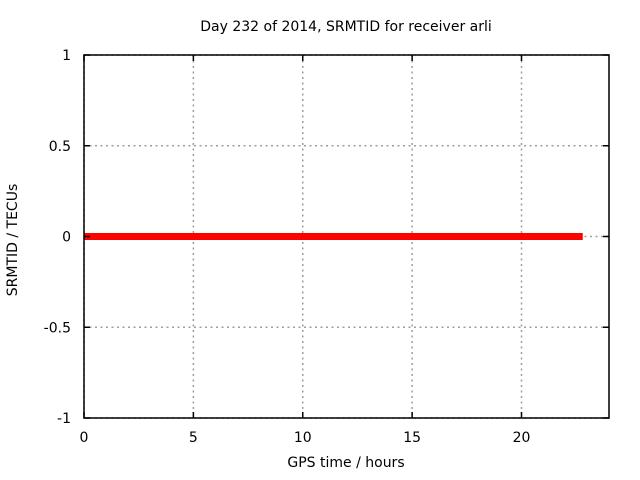  Describe the element at coordinates (13, 240) in the screenshot. I see `y-axis-label: SRMTID / TECUs` at that location.